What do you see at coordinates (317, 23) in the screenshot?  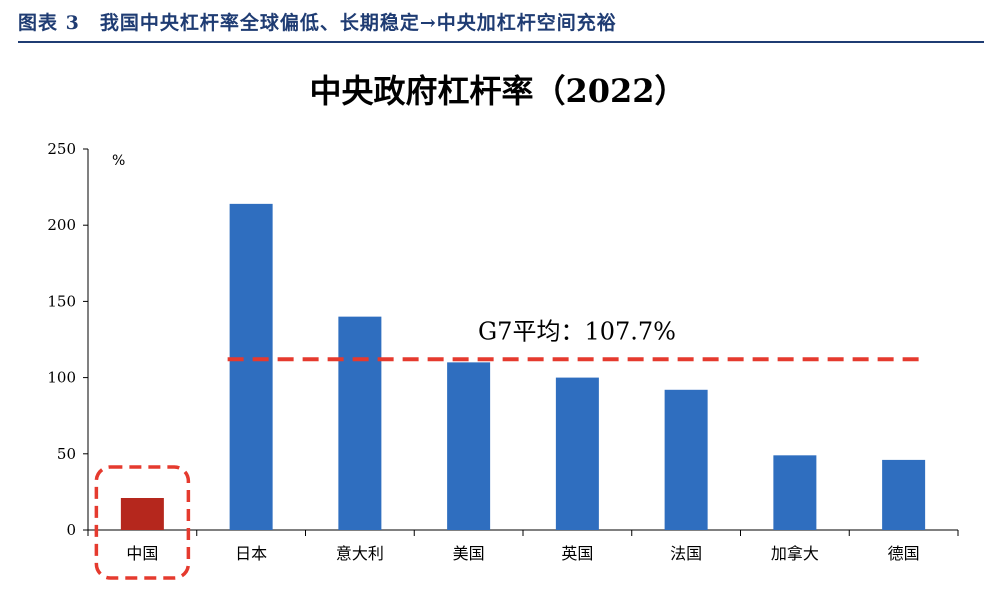 I see `figure-caption: 图表 3 我国中央杠杆率全球偏低、长期稳定→中央加杠杆空间充裕` at bounding box center [317, 23].